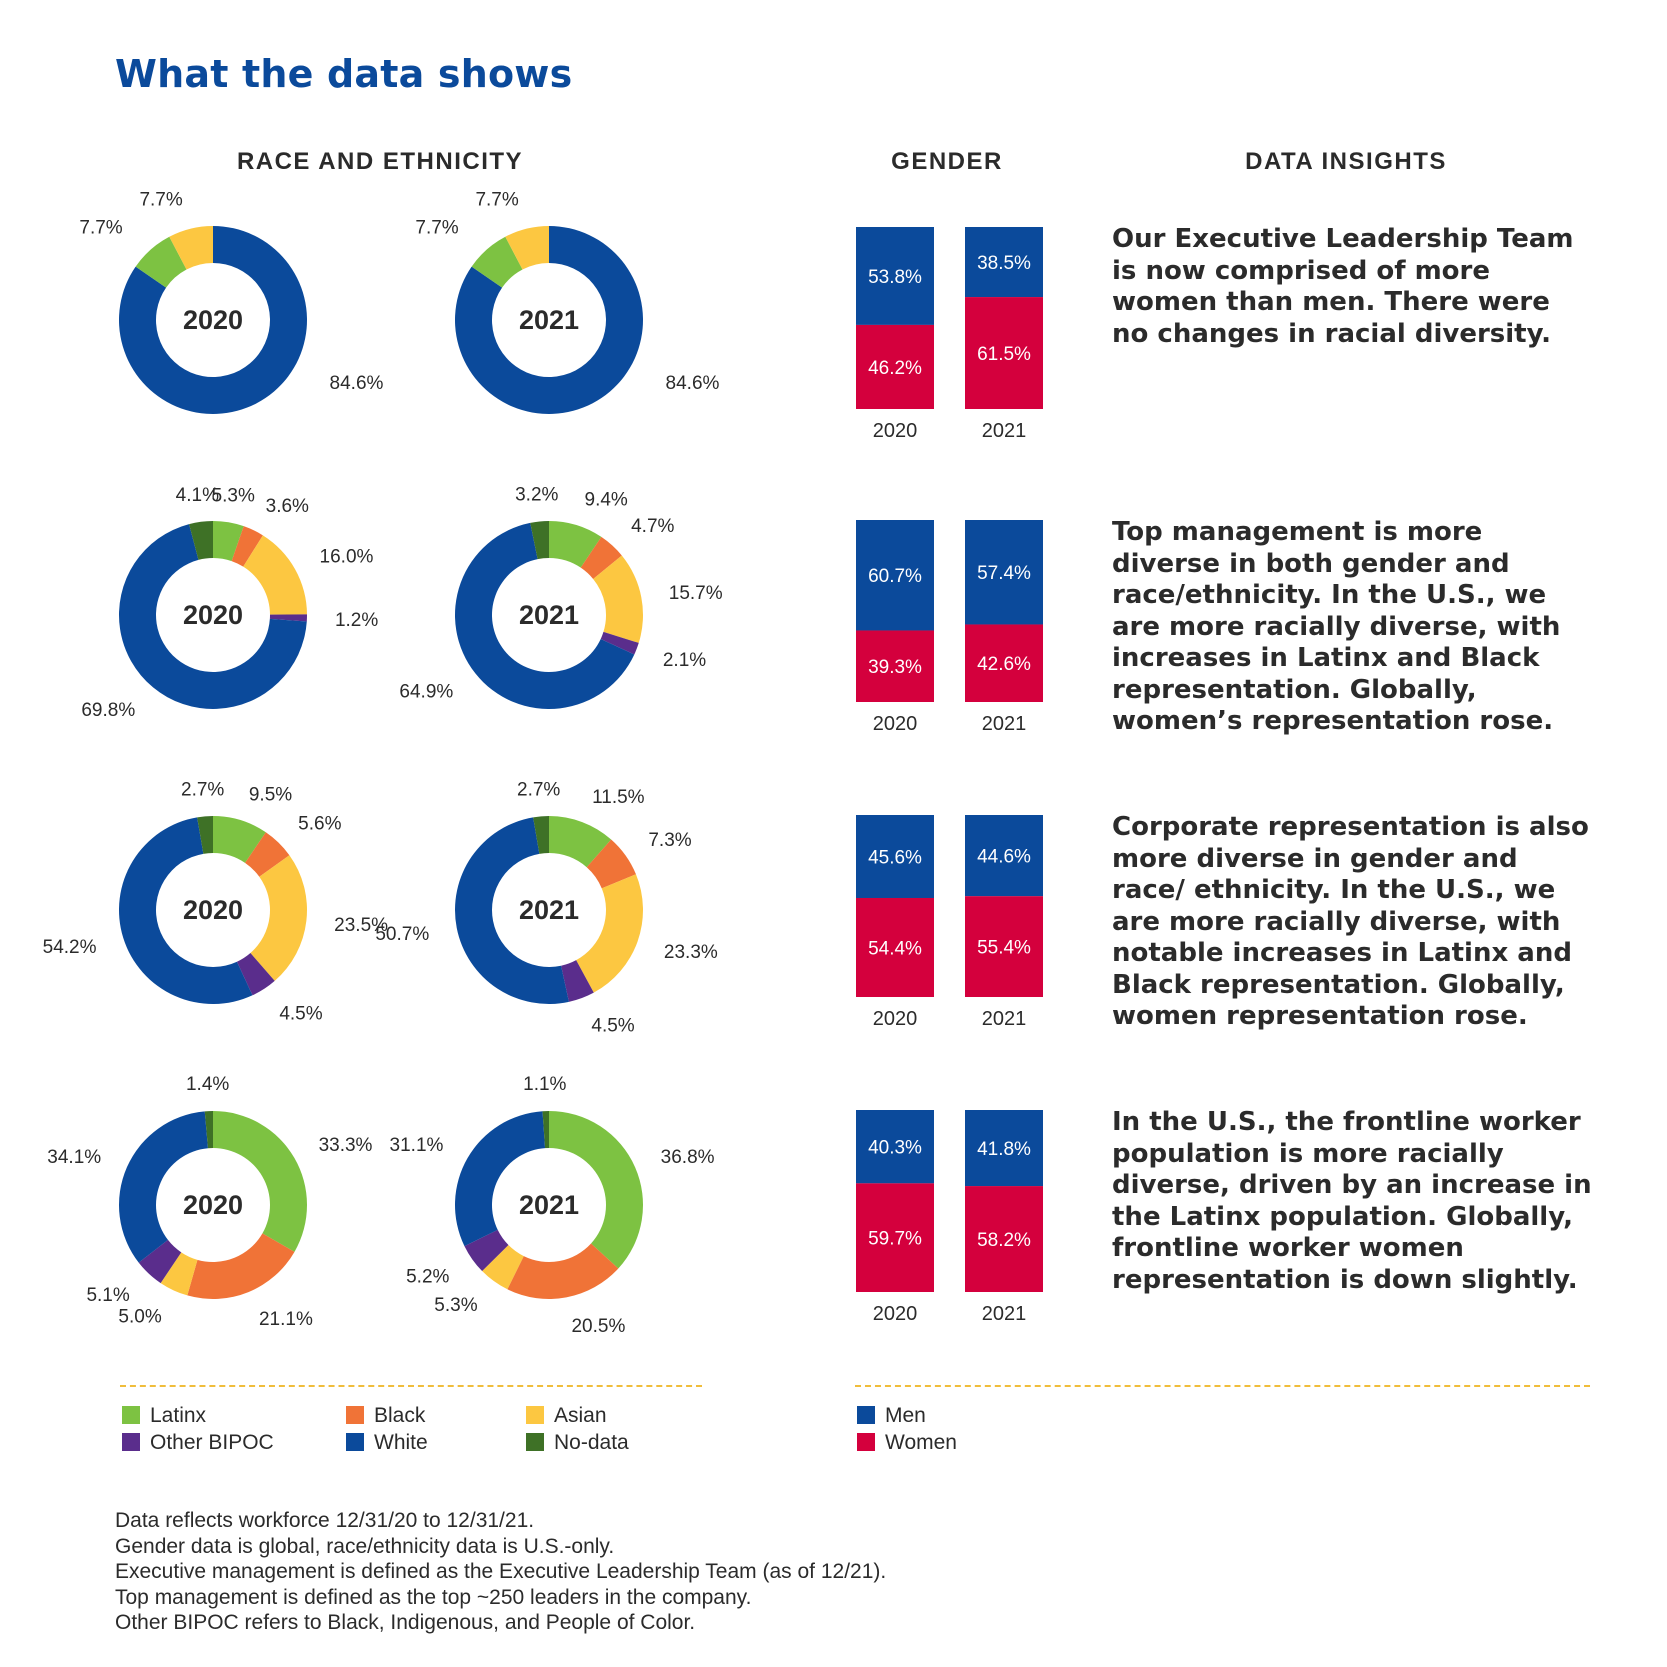 The height and width of the screenshot is (1667, 1667). Describe the element at coordinates (544, 1084) in the screenshot. I see `donut-label-no-data: 1.1%` at that location.